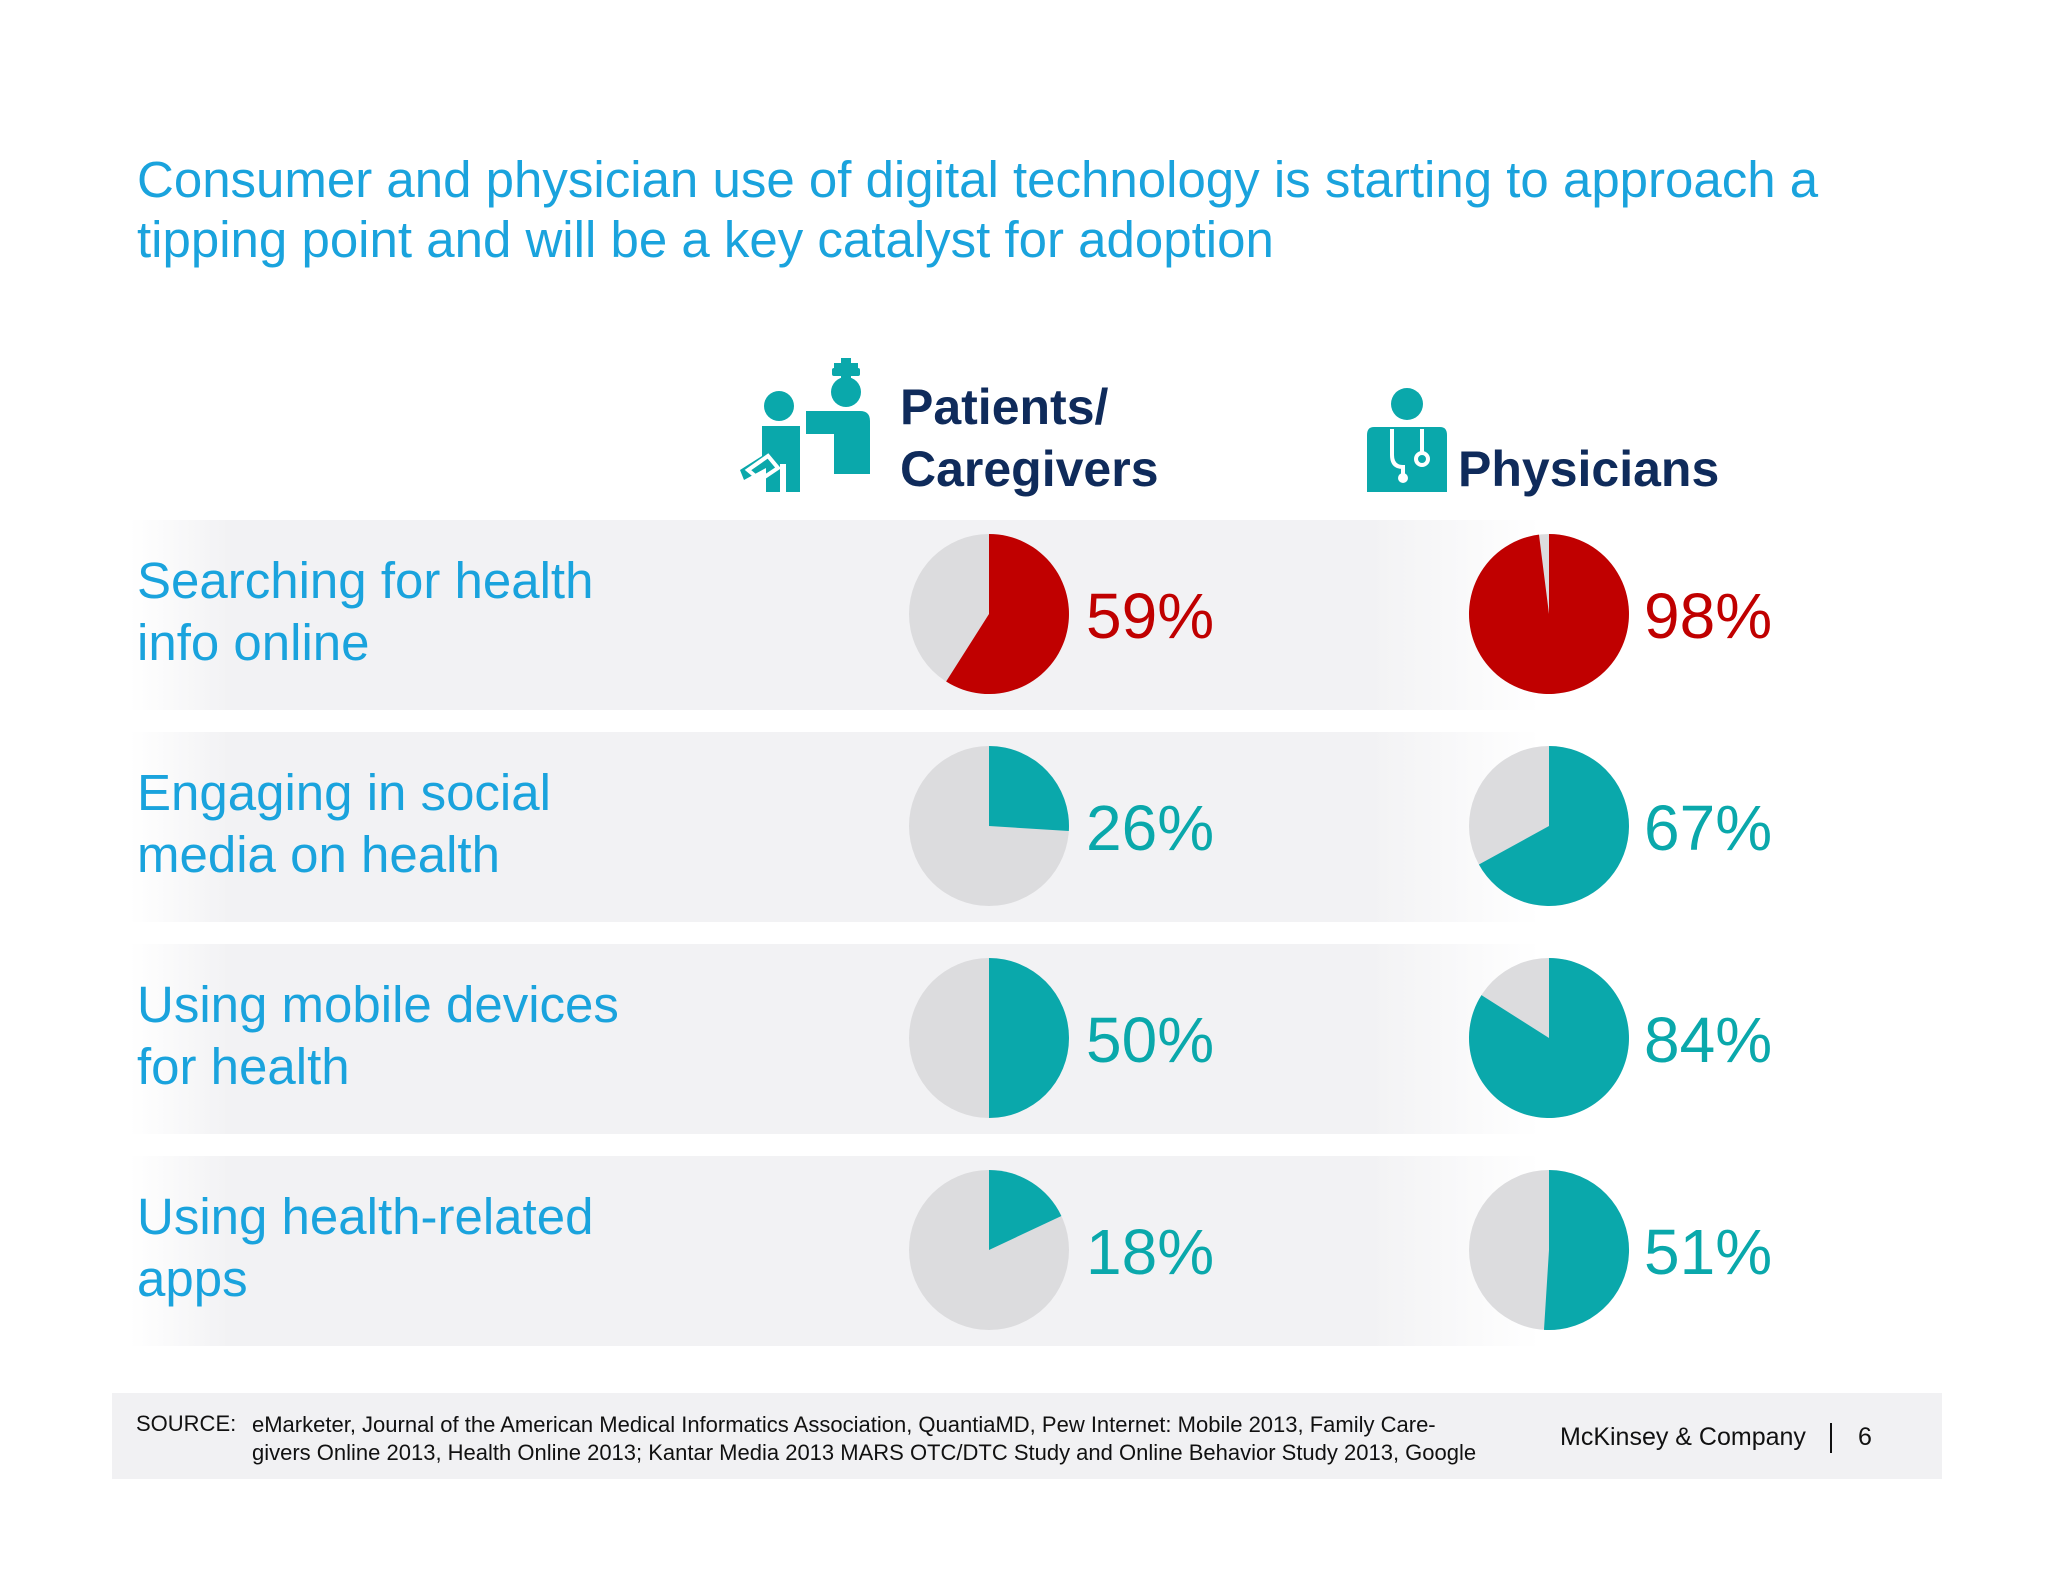 The image size is (2048, 1582). I want to click on row-band-mobile, so click(835, 1039).